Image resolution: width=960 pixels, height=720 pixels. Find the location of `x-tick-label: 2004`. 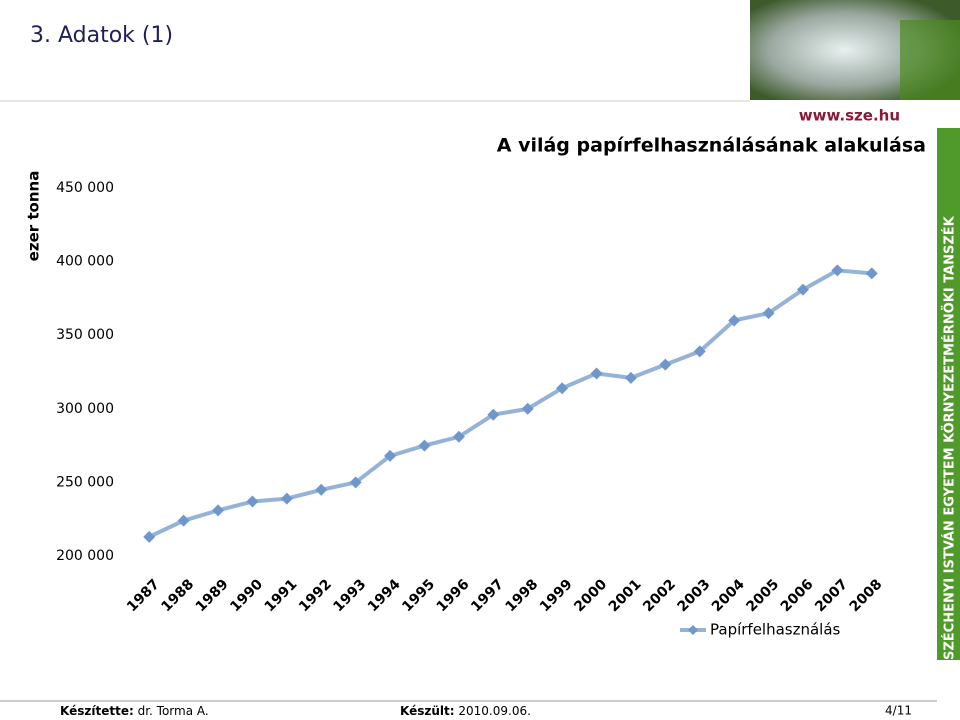

x-tick-label: 2004 is located at coordinates (728, 595).